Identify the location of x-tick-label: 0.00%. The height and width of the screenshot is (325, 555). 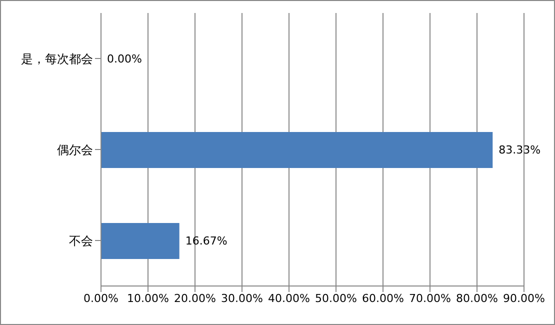
(101, 298).